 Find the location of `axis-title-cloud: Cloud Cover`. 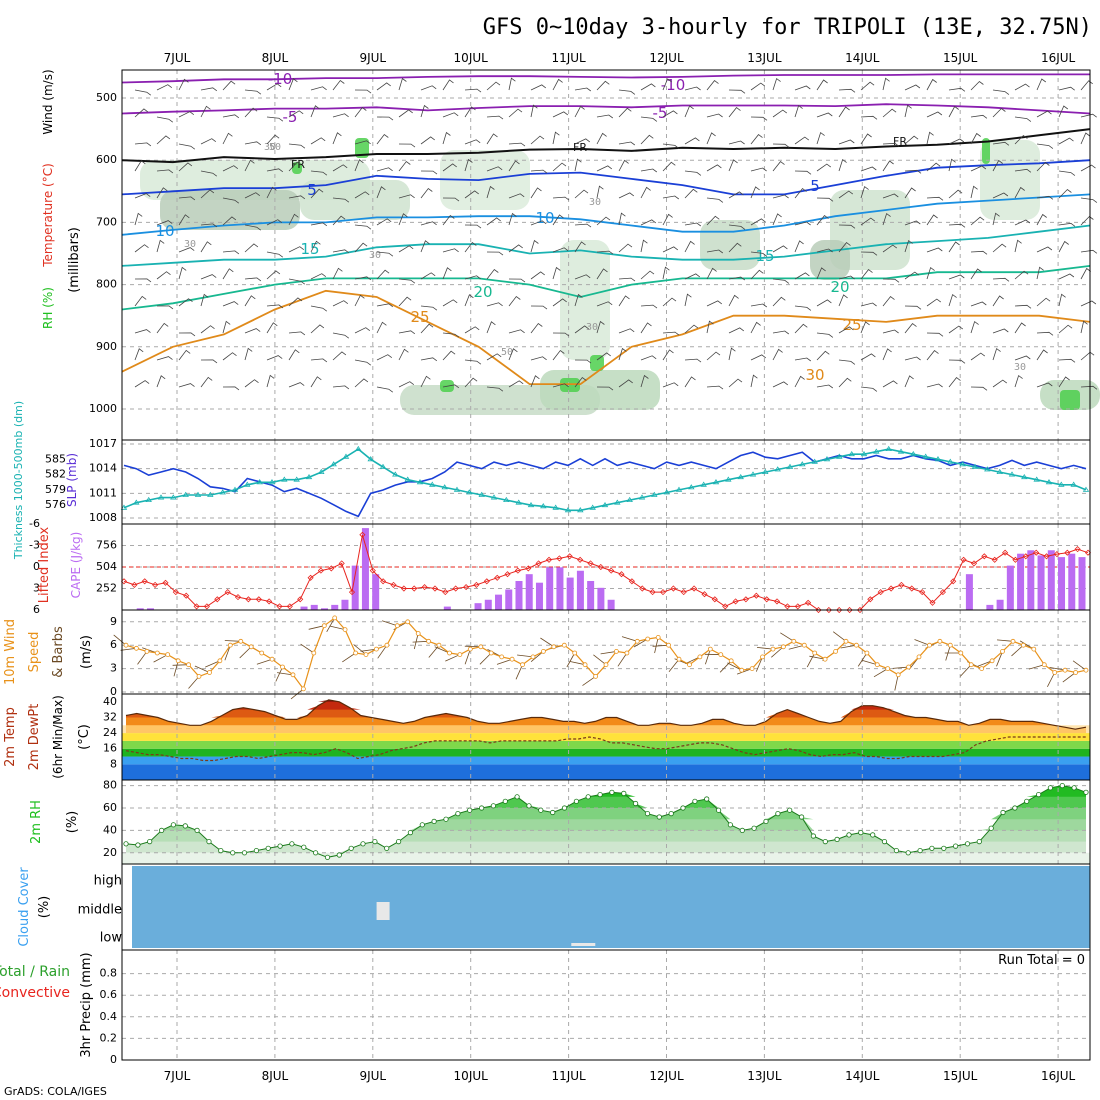

axis-title-cloud: Cloud Cover is located at coordinates (24, 907).